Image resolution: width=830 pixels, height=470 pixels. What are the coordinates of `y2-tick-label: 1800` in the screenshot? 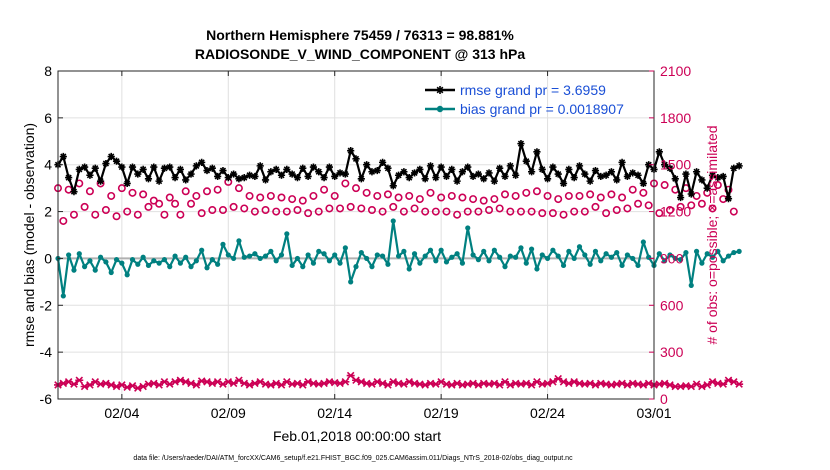 It's located at (675, 118).